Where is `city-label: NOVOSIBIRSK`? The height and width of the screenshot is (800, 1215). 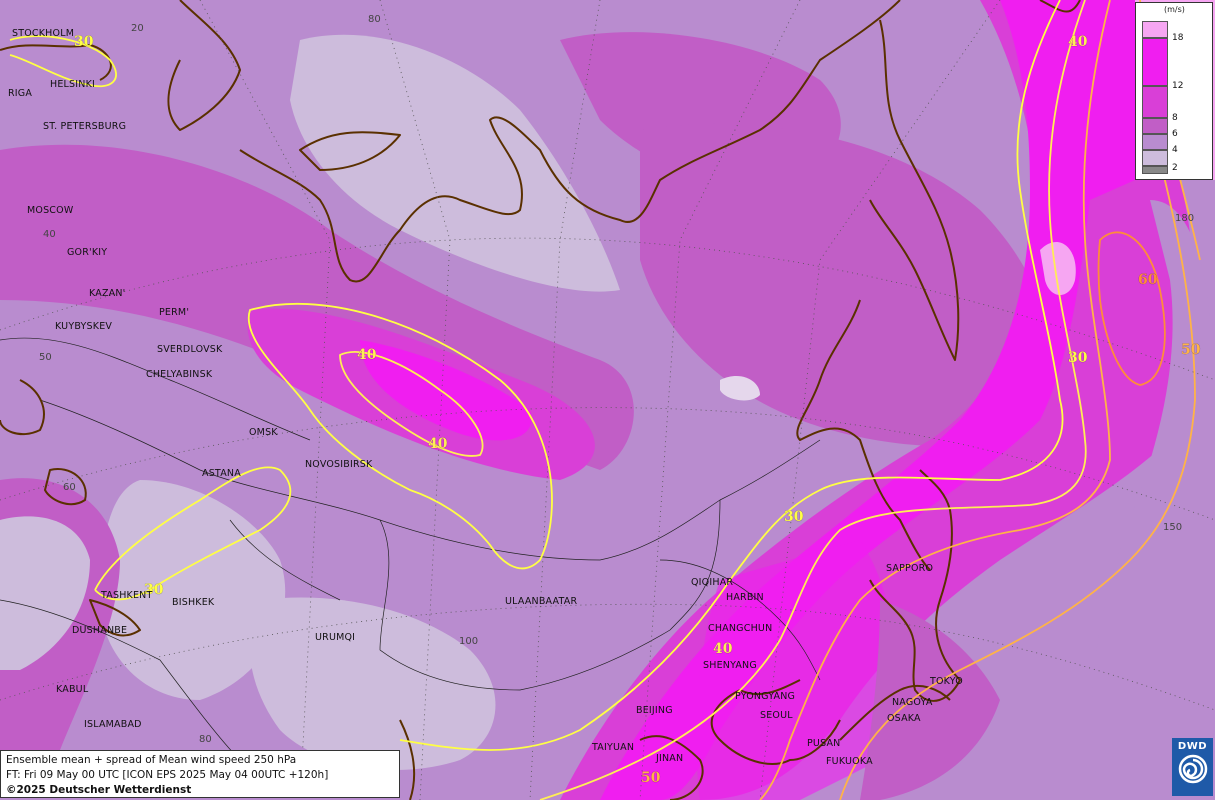 city-label: NOVOSIBIRSK is located at coordinates (339, 464).